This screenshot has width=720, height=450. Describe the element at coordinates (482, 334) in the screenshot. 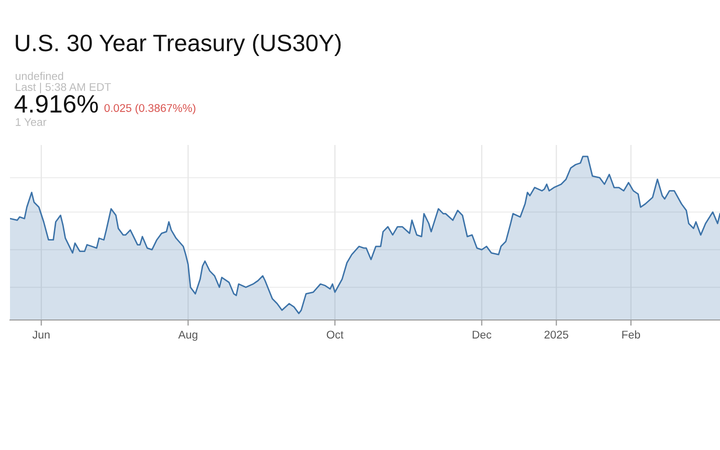

I see `x-tick-label: Dec` at that location.